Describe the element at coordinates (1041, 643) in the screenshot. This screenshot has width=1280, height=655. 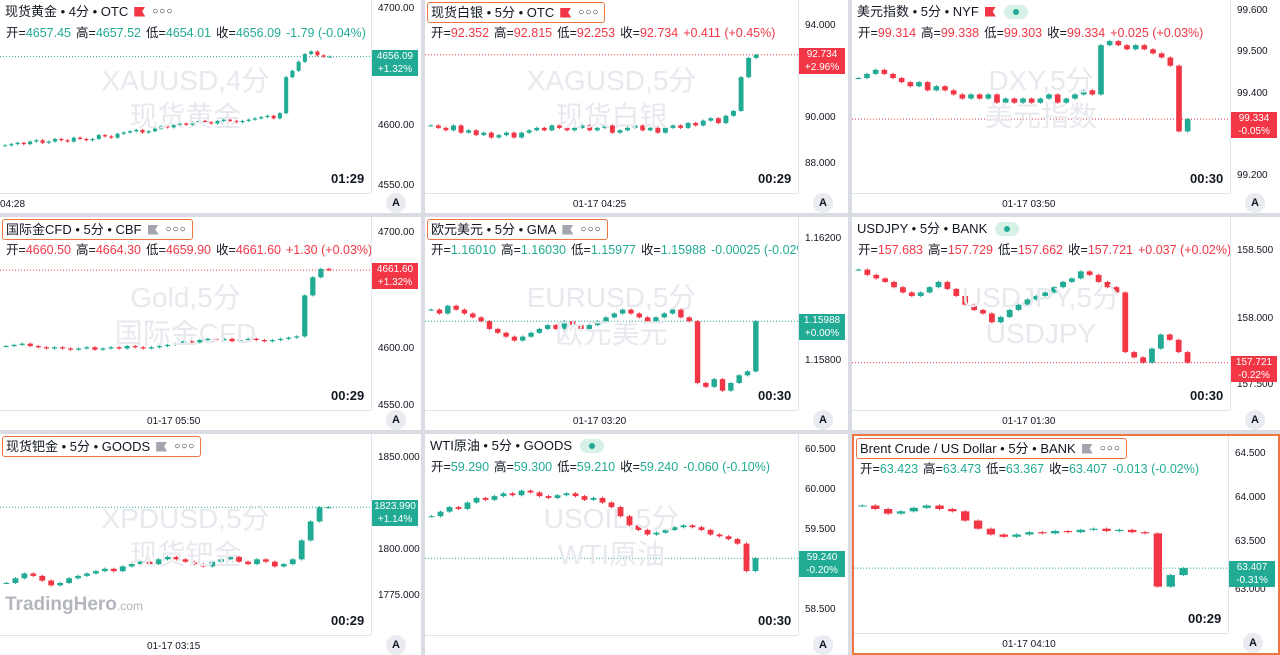
I see `time-axis: 01-17 04:10` at that location.